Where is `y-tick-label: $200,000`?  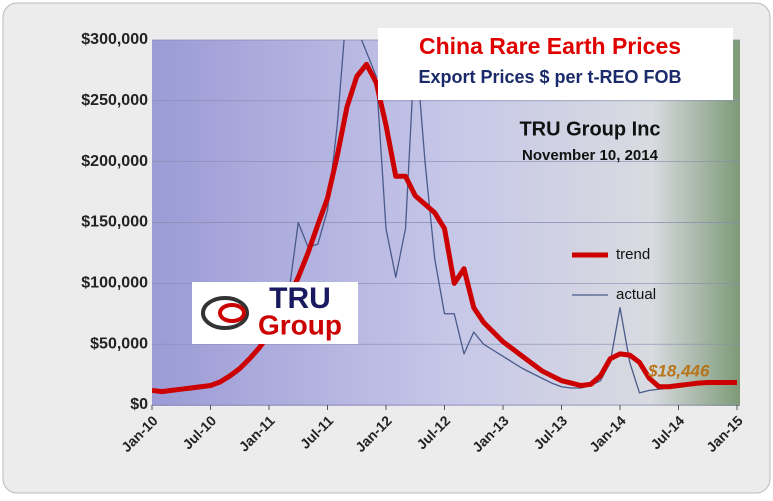
y-tick-label: $200,000 is located at coordinates (114, 161).